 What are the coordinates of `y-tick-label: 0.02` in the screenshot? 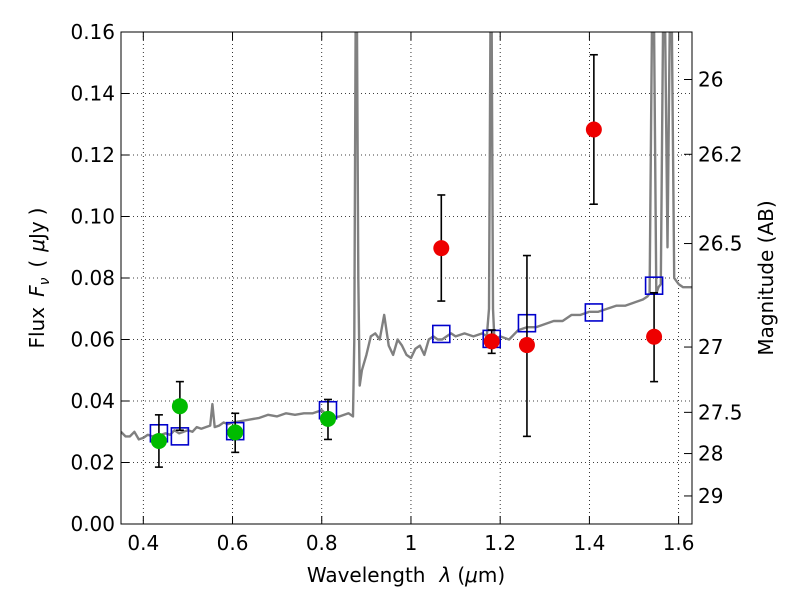 It's located at (92, 463).